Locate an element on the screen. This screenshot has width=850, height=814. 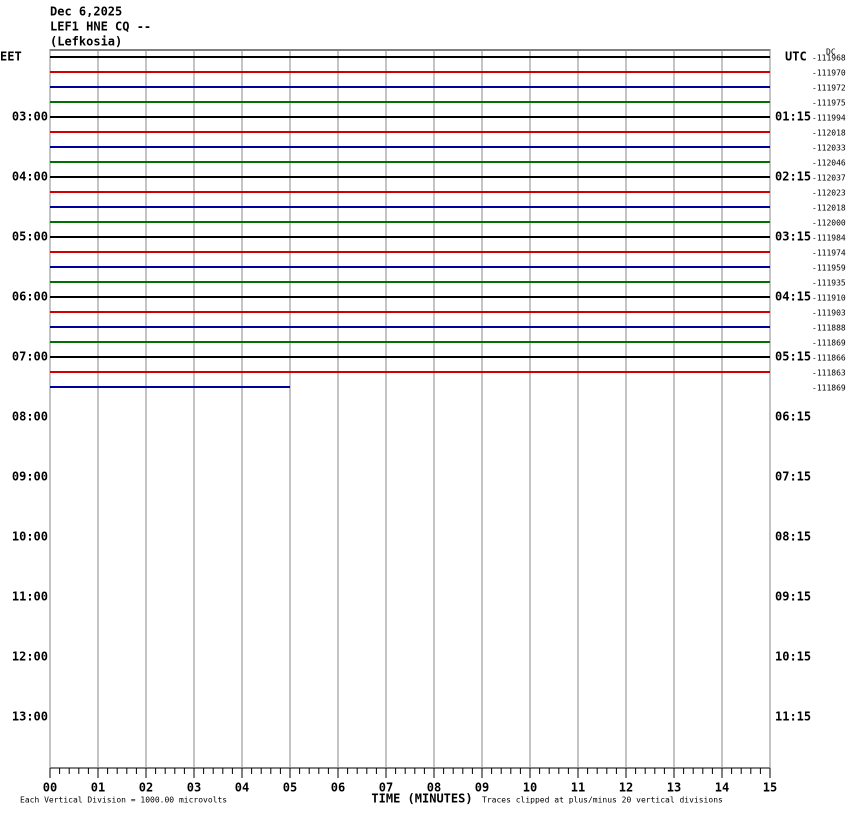
dc-offset: -112046 is located at coordinates (829, 163).